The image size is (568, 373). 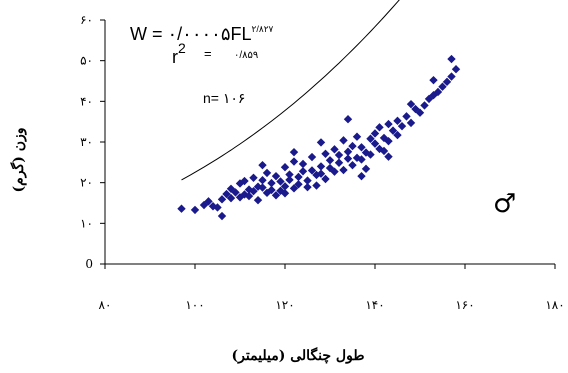 I want to click on y-tick-label: ۱۰, so click(x=86, y=223).